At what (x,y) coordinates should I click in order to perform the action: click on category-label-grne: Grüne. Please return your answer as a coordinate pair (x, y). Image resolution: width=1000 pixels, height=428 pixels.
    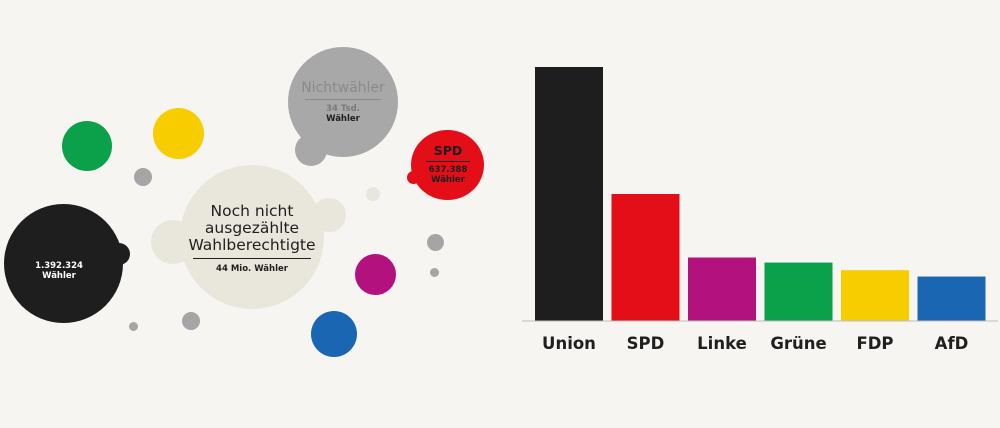
    Looking at the image, I should click on (798, 343).